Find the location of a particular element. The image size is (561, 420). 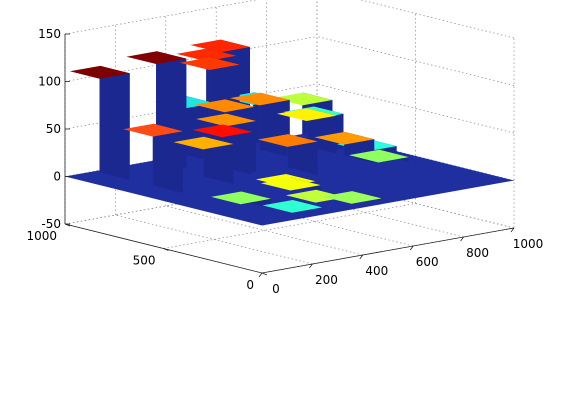

x-tick-label: 200 is located at coordinates (326, 280).